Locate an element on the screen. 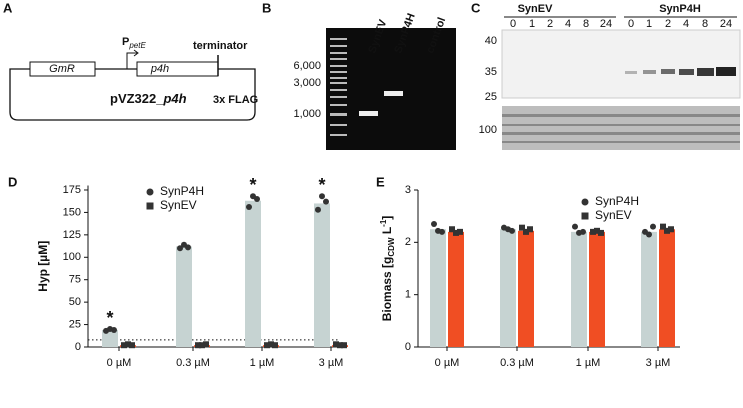 Image resolution: width=743 pixels, height=408 pixels. y-label-part: L is located at coordinates (387, 232).